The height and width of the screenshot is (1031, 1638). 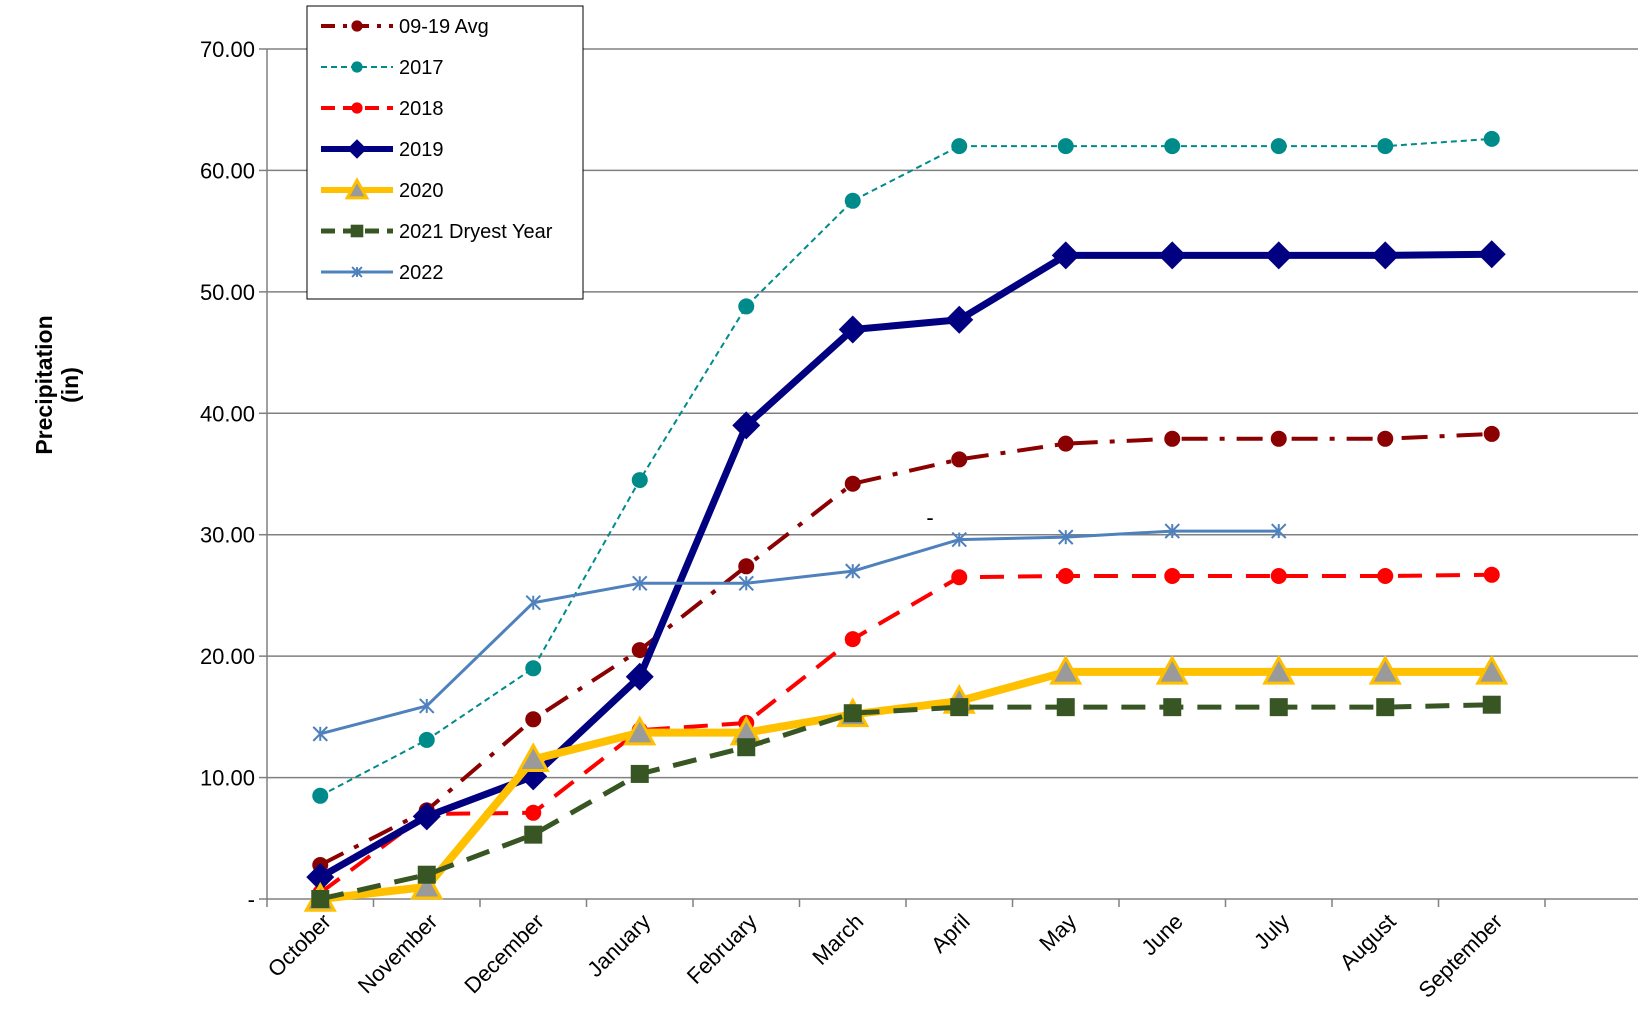 I want to click on y-tick-label: 10.00, so click(x=227, y=778).